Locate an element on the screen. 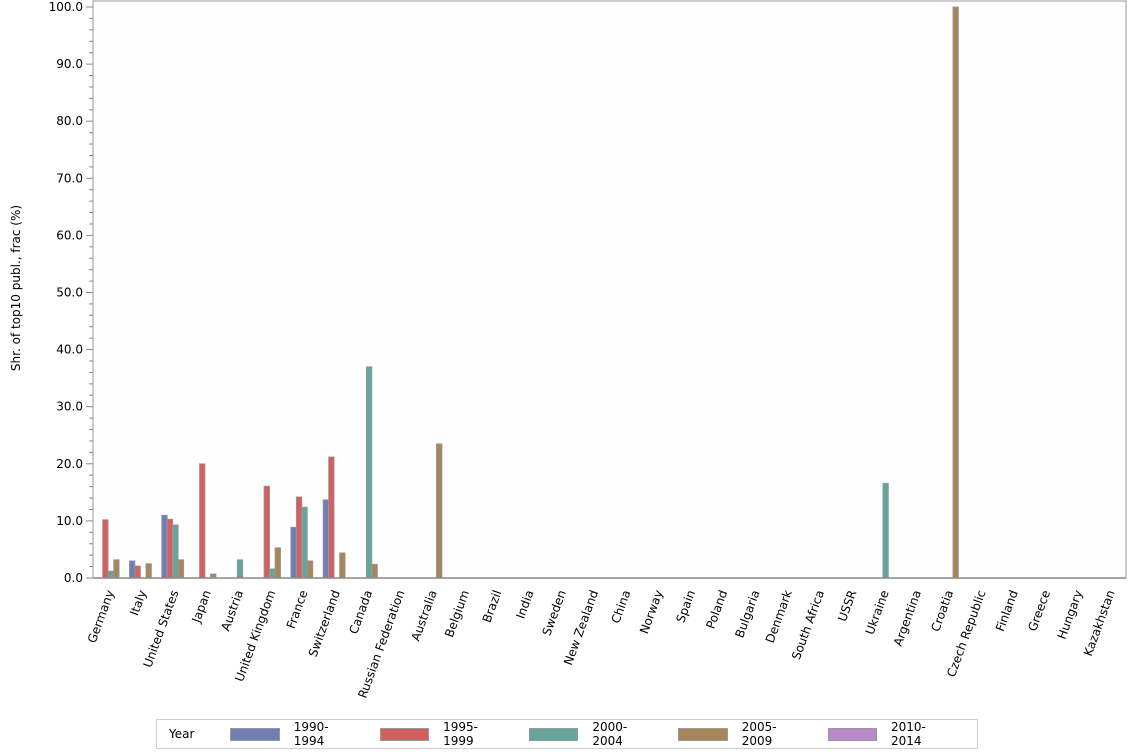 The image size is (1134, 756). y-axis-label: Shr. of top10 publ., frac (%) is located at coordinates (16, 288).